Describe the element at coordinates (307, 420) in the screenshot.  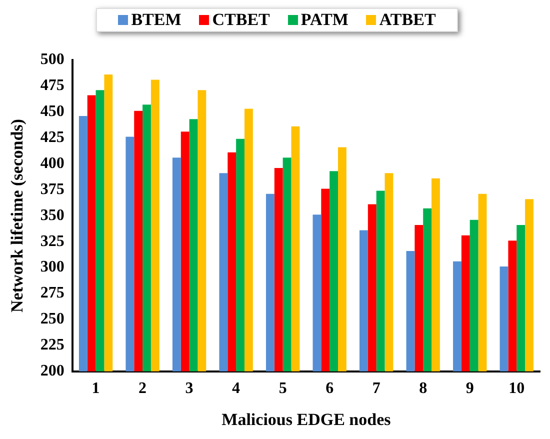
I see `x-axis-title: Malicious EDGE nodes` at that location.